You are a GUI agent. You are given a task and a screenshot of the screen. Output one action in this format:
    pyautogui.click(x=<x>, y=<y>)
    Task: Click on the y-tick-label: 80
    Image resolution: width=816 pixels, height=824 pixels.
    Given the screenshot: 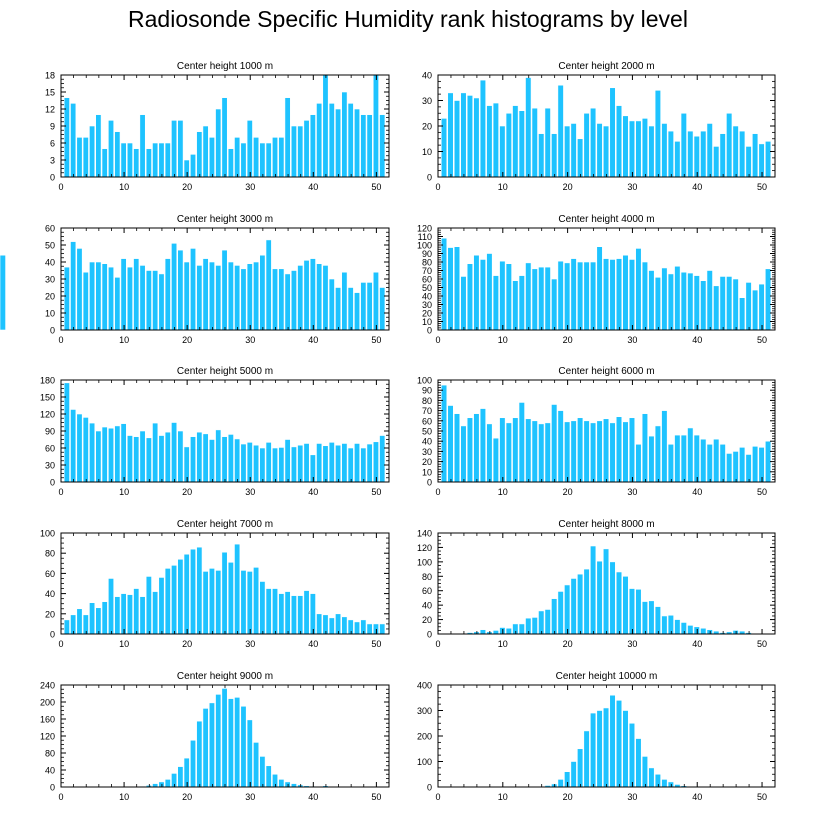 What is the action you would take?
    pyautogui.click(x=427, y=577)
    